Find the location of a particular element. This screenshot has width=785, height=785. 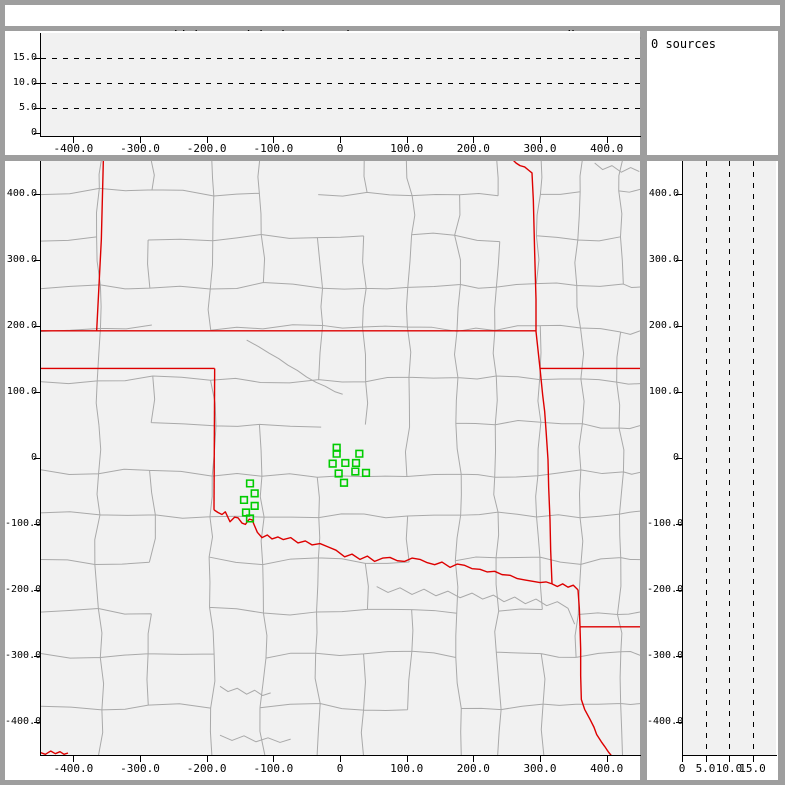

alt-ns-x-axis is located at coordinates (729, 755).